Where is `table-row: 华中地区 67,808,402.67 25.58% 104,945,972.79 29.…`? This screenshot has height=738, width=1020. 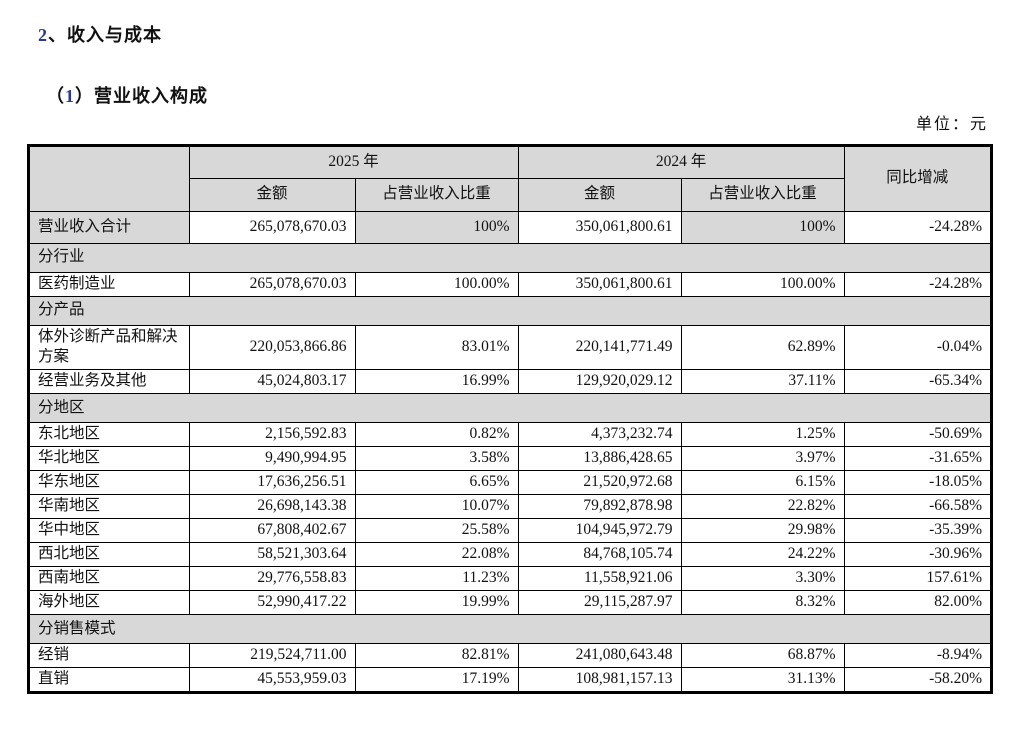
table-row: 华中地区 67,808,402.67 25.58% 104,945,972.79 29.… is located at coordinates (510, 531).